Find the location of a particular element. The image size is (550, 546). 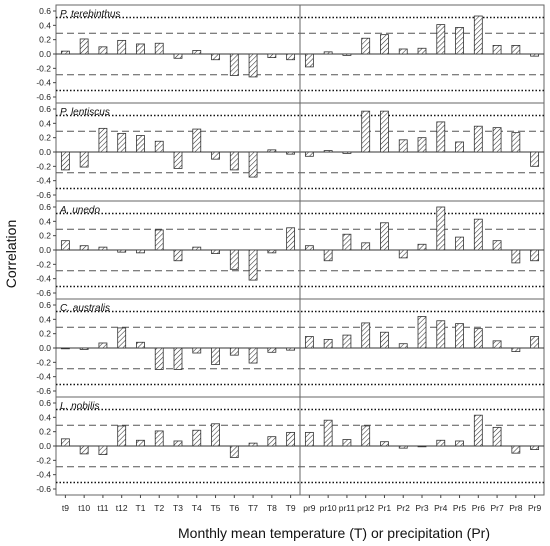

x-tick-label: Pr8 is located at coordinates (516, 508).